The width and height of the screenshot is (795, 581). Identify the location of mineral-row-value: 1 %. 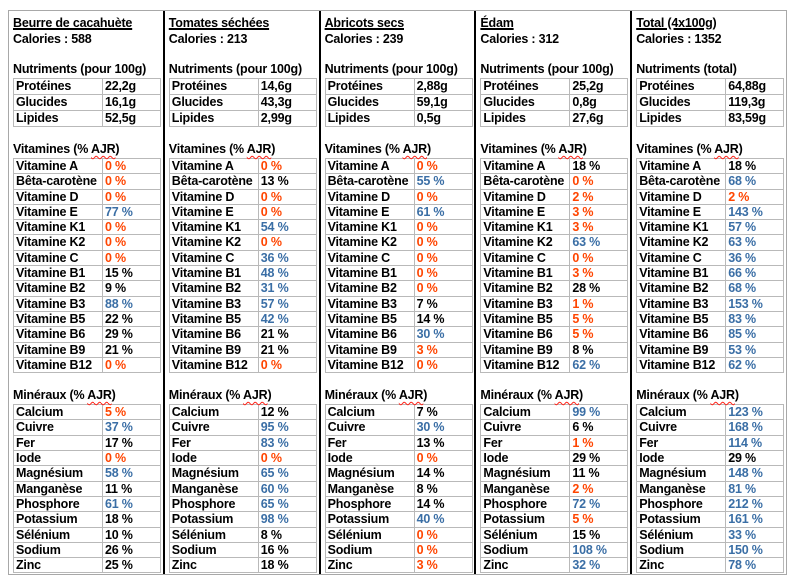
(599, 443).